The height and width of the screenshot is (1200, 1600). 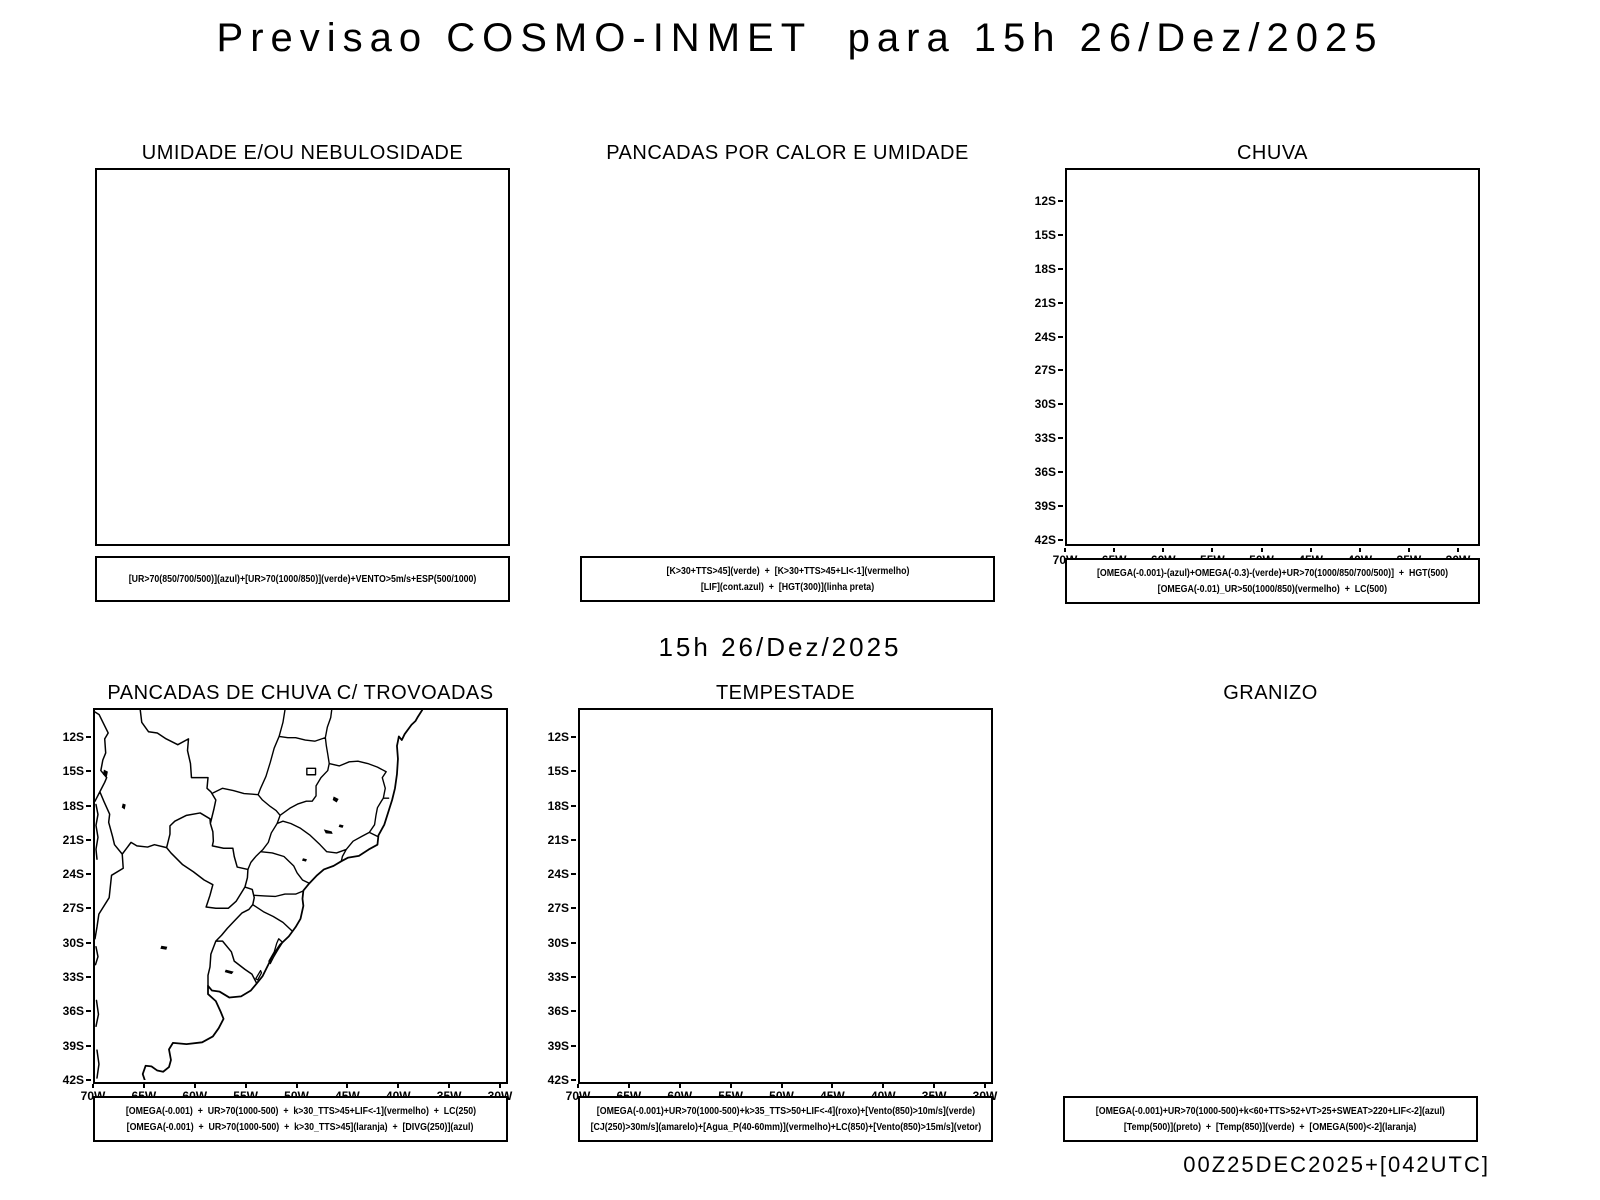 I want to click on tempestade-lat-axis: 12S 15S 18S 21S 24S 27S 30S 33S 36S 39S 42S, so click(x=554, y=908).